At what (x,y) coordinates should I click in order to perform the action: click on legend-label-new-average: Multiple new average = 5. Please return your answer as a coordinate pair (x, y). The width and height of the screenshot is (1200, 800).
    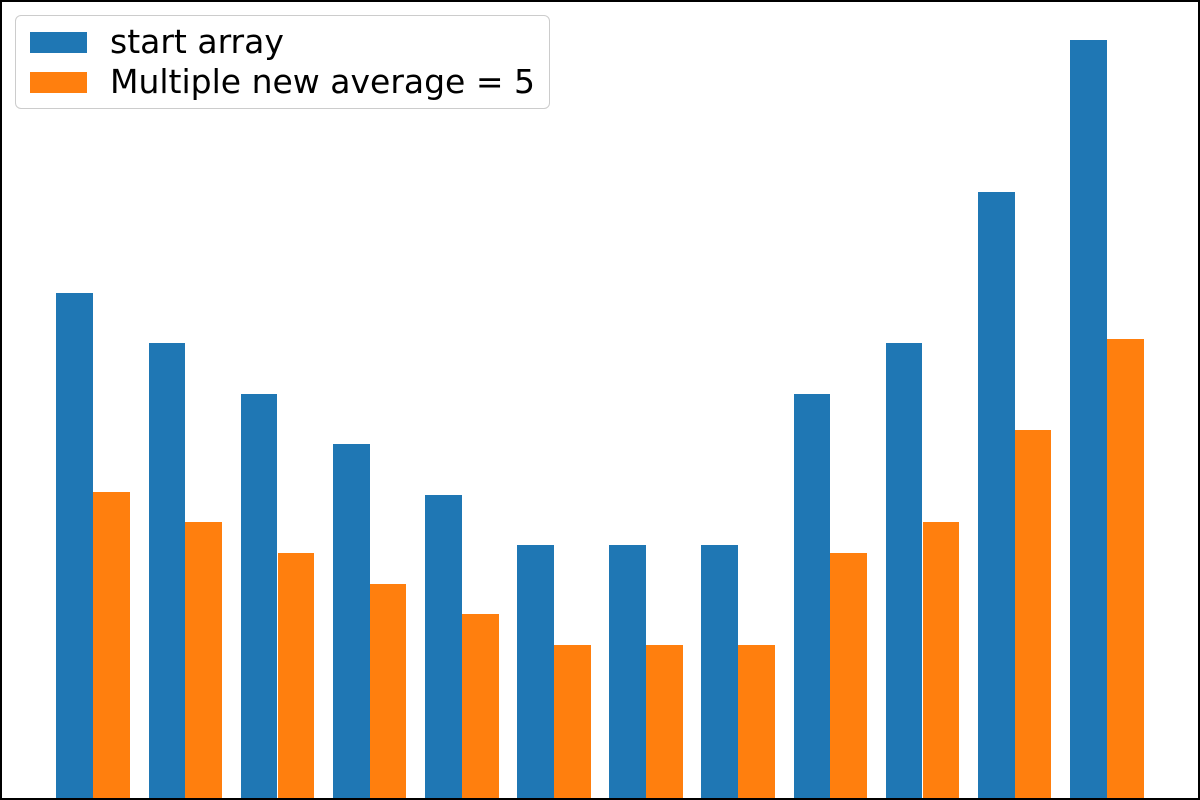
    Looking at the image, I should click on (322, 81).